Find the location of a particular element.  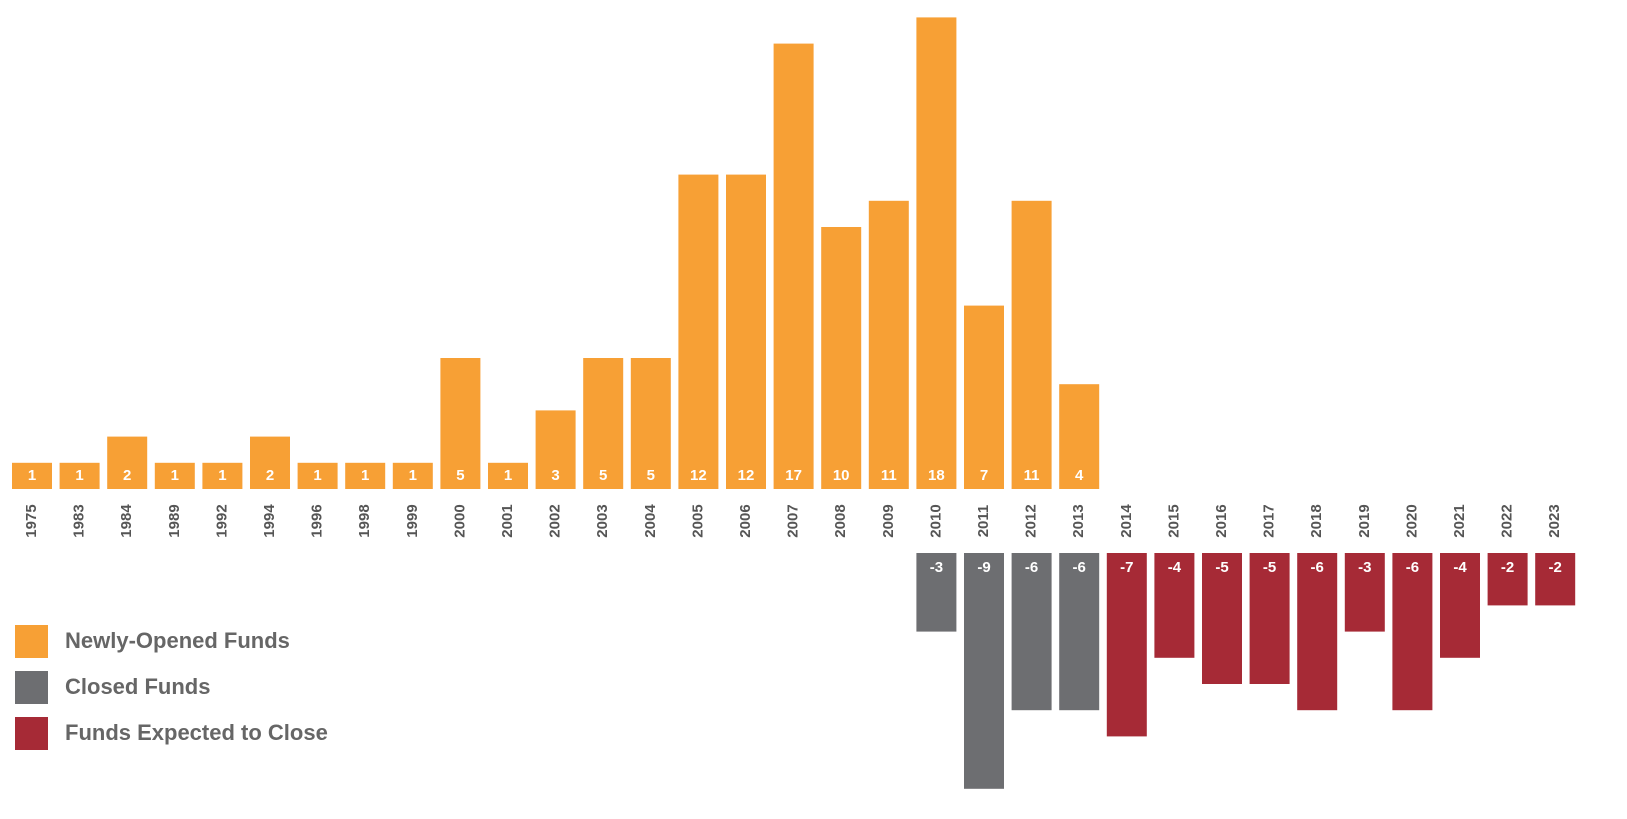

x-tick-label: 2003 is located at coordinates (602, 520).